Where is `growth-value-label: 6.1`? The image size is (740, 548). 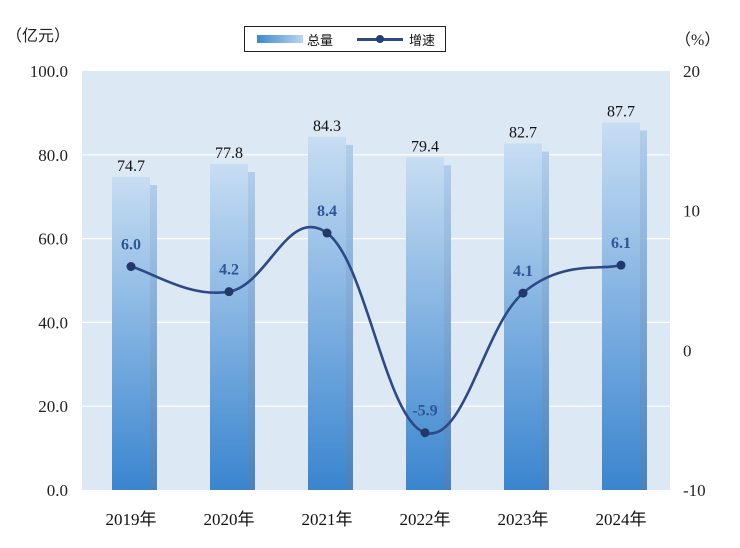 growth-value-label: 6.1 is located at coordinates (621, 243).